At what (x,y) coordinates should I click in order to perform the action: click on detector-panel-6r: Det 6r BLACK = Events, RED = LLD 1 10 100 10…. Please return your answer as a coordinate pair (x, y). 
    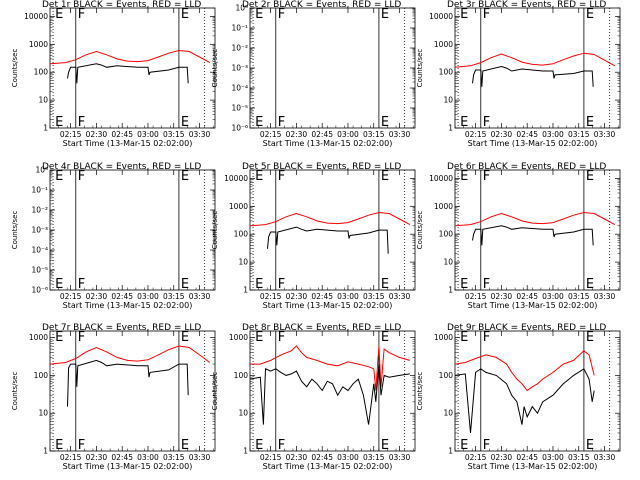
    Looking at the image, I should click on (518, 236).